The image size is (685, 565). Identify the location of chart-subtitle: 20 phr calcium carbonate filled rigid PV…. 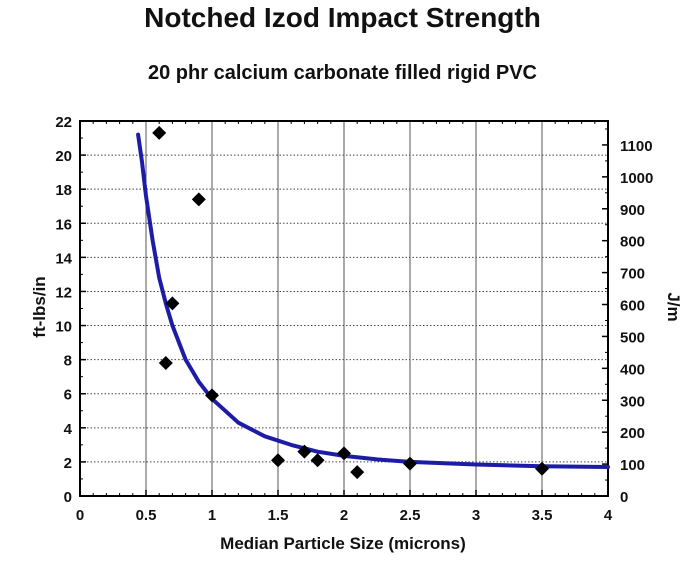
(342, 73).